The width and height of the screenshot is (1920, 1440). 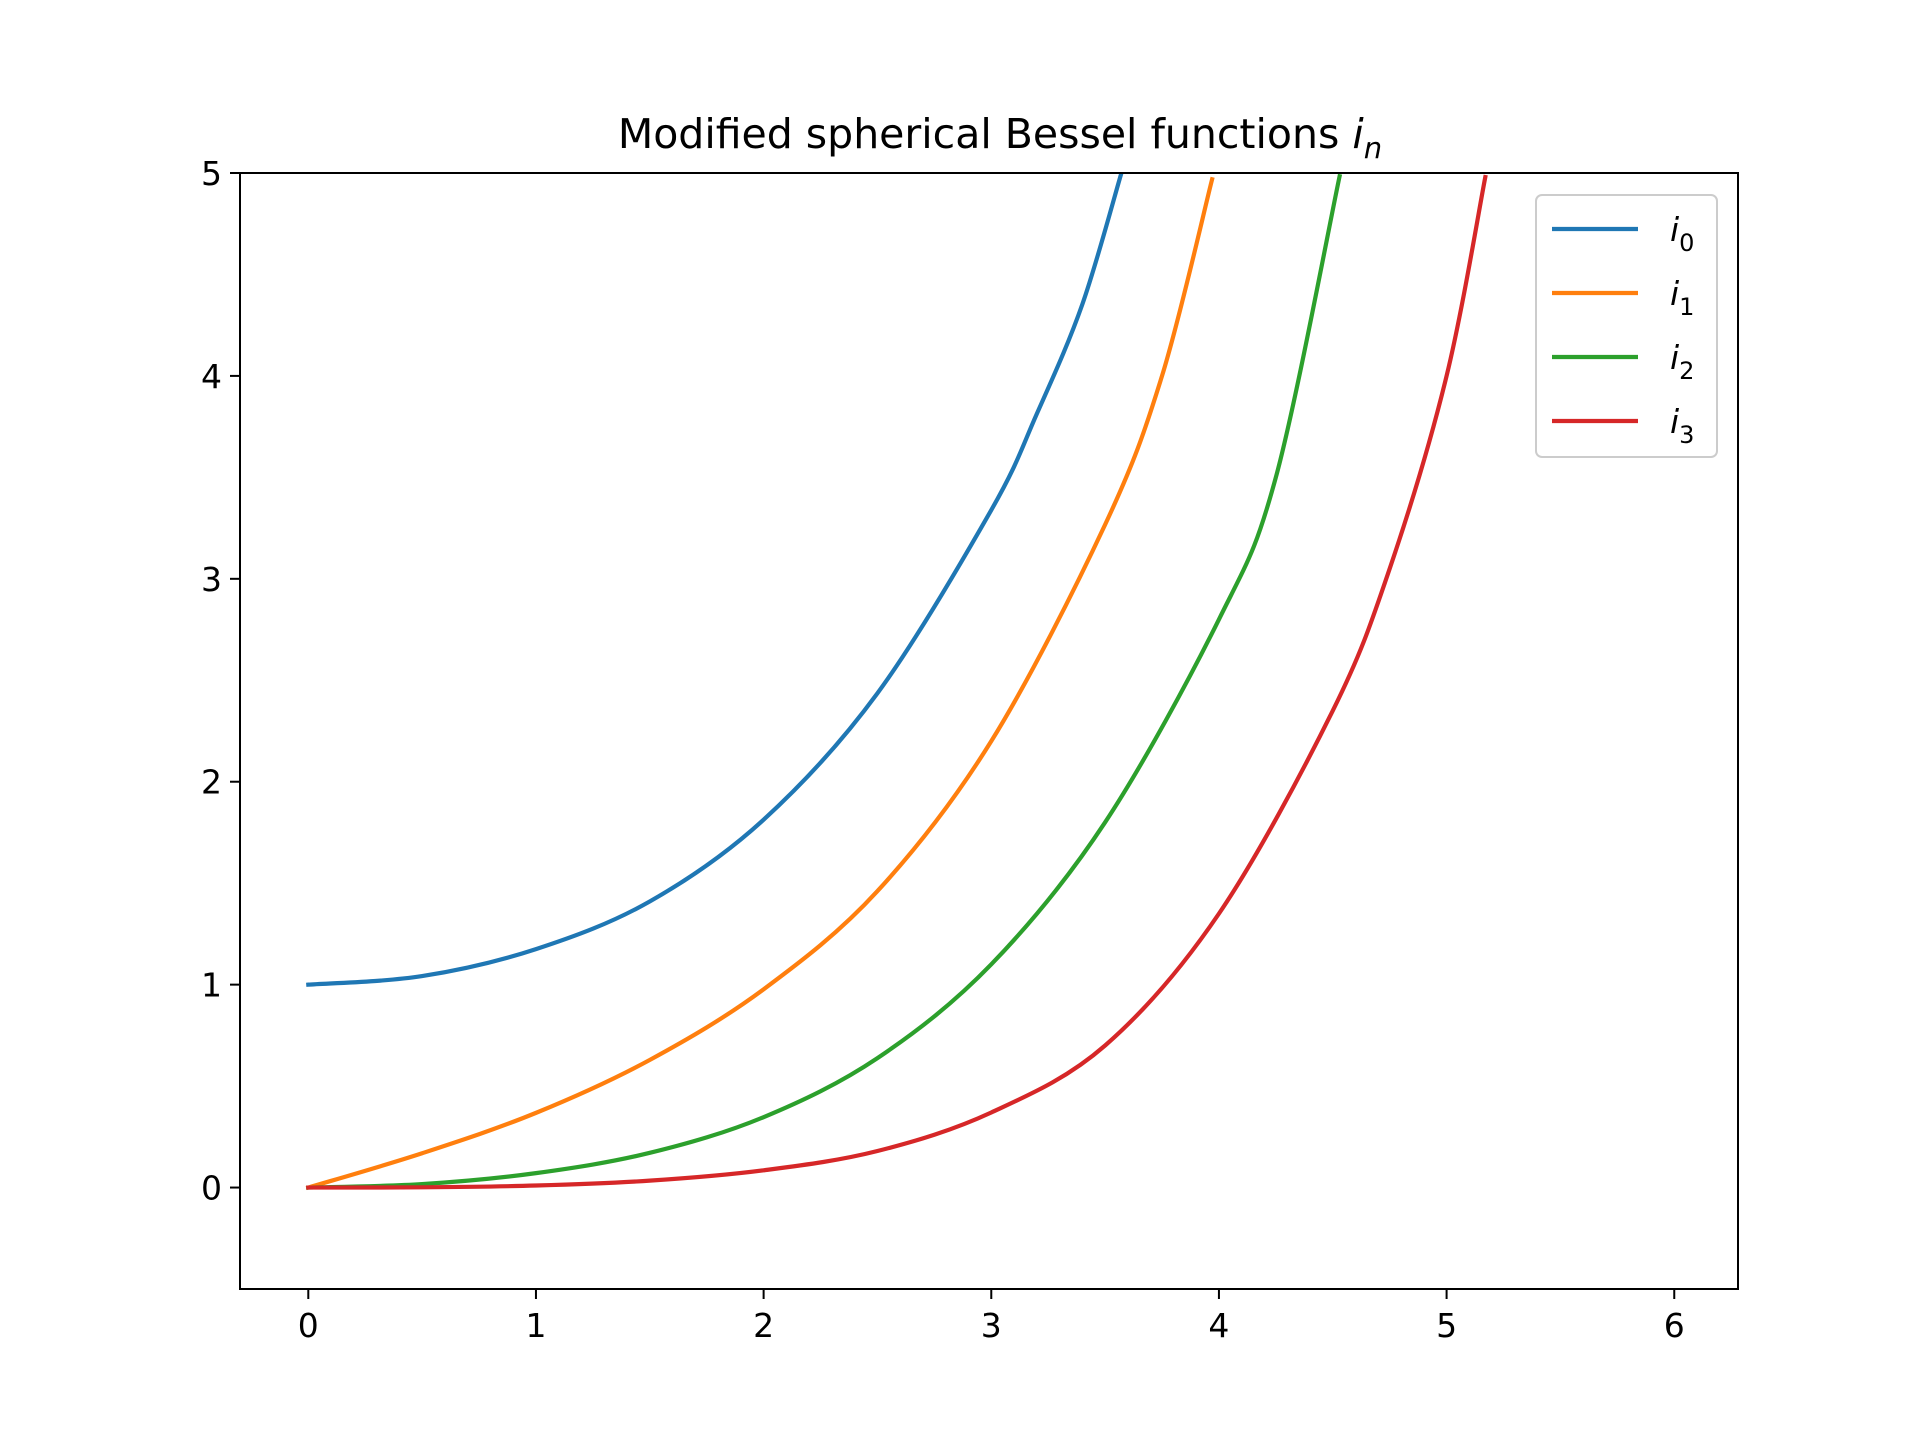 I want to click on x-axis: 0 1 2 3 4 5 6, so click(x=991, y=1317).